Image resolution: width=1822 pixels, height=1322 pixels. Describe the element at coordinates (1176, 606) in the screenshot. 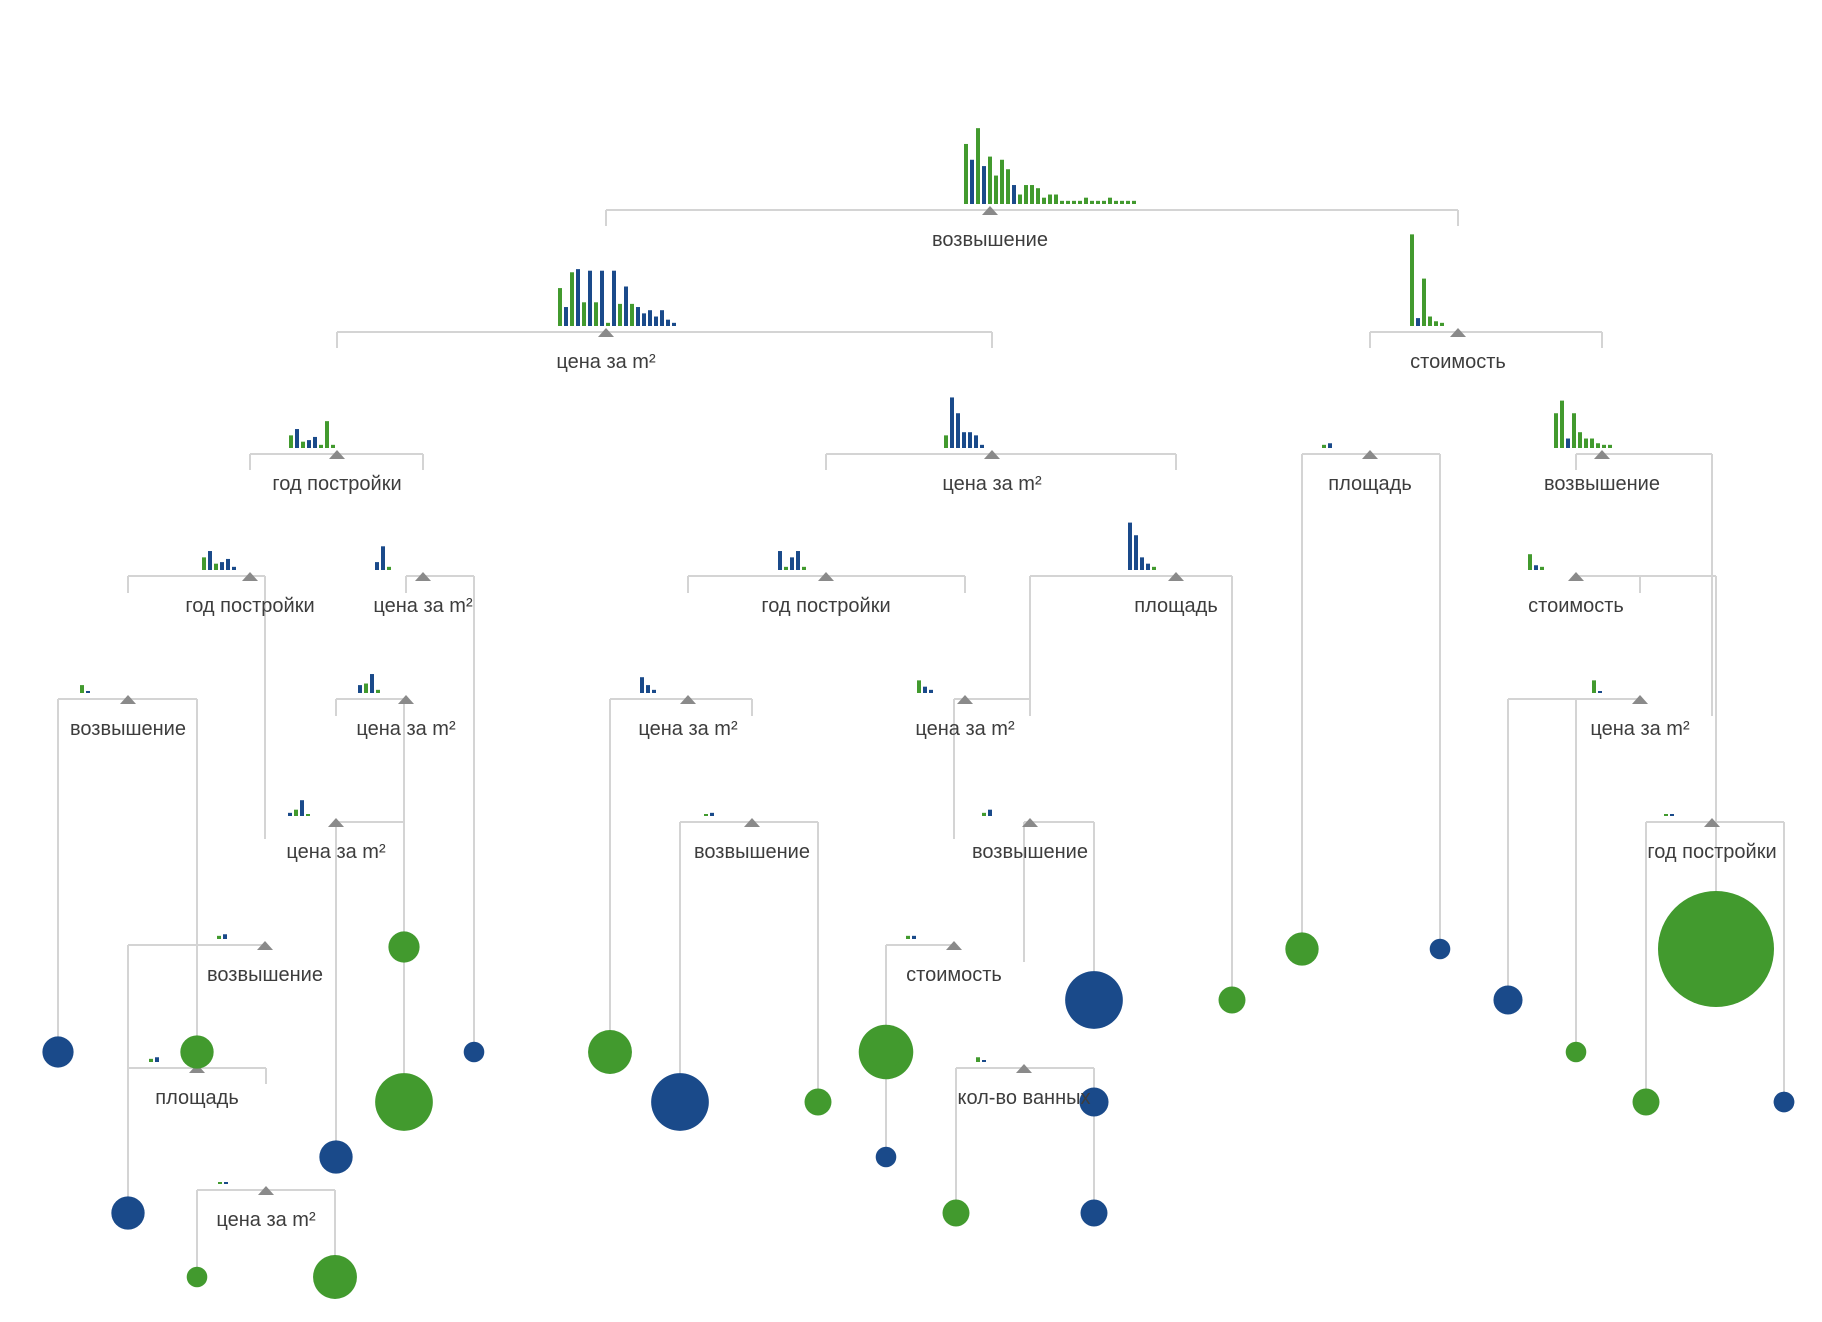

I see `split-label: площадь` at that location.